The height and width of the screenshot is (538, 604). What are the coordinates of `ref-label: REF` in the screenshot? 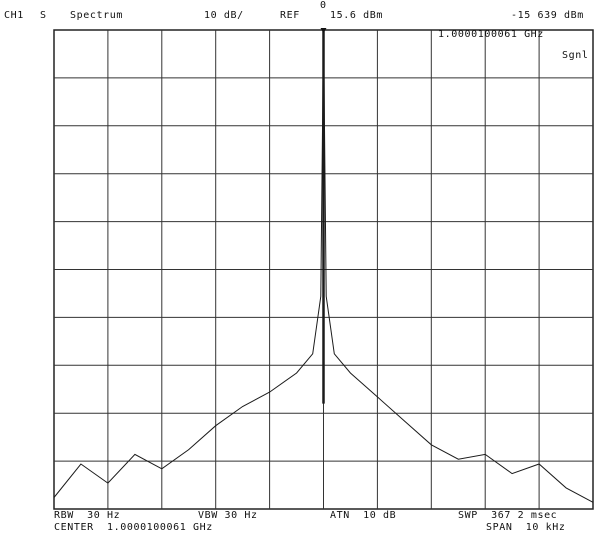 It's located at (290, 15).